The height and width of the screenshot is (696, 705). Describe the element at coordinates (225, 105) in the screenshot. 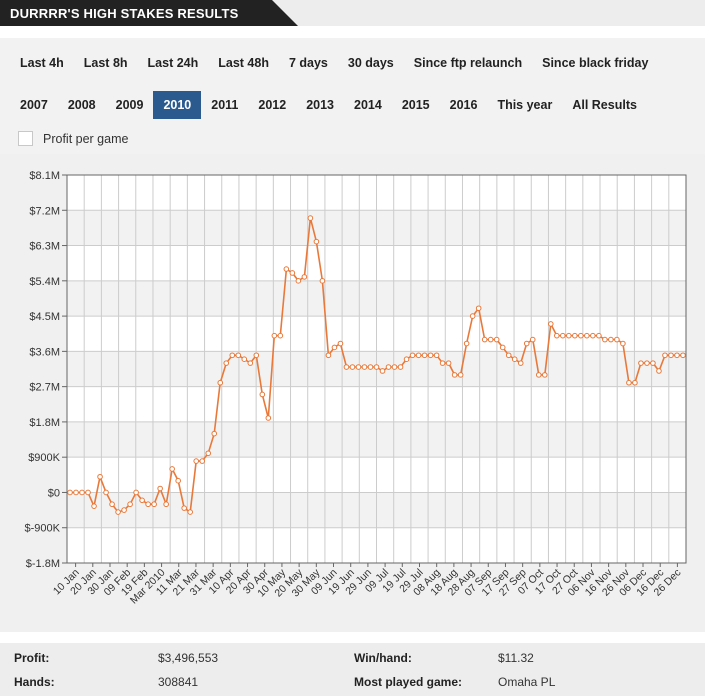

I see `filter-2011-button: 2011` at that location.